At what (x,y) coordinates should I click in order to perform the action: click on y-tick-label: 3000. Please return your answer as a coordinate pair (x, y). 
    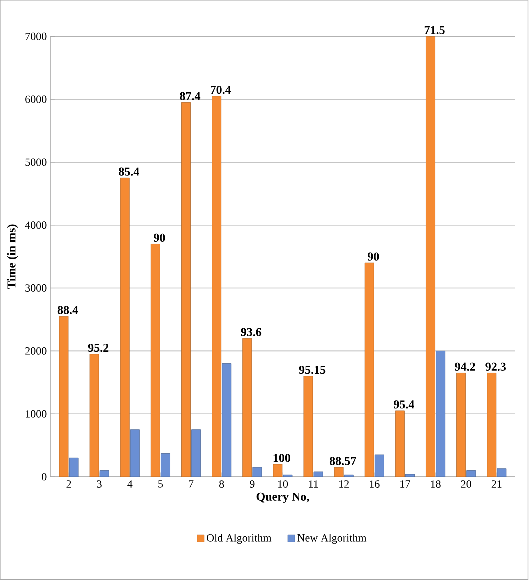
    Looking at the image, I should click on (36, 288).